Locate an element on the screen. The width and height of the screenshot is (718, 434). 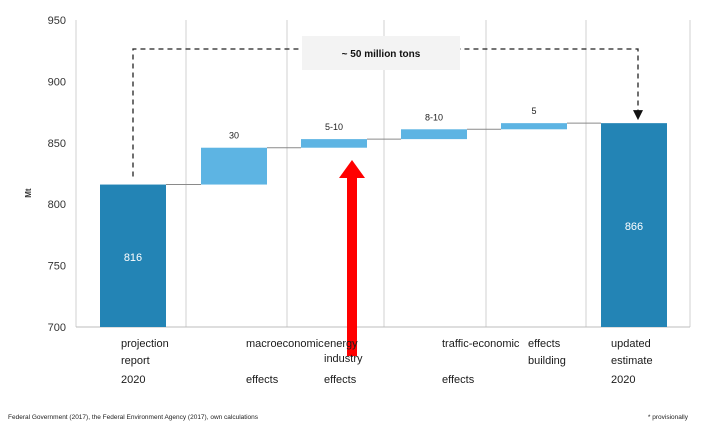
category-label-4-0: effects is located at coordinates (544, 344).